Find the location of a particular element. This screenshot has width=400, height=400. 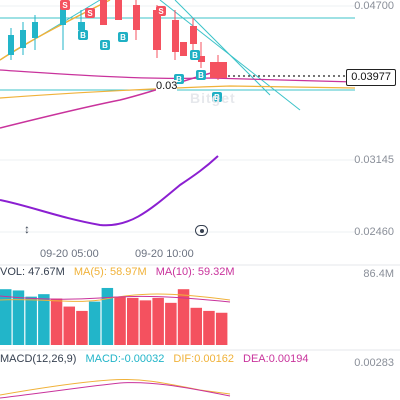

price-label-top: 0.04700 is located at coordinates (374, 6).